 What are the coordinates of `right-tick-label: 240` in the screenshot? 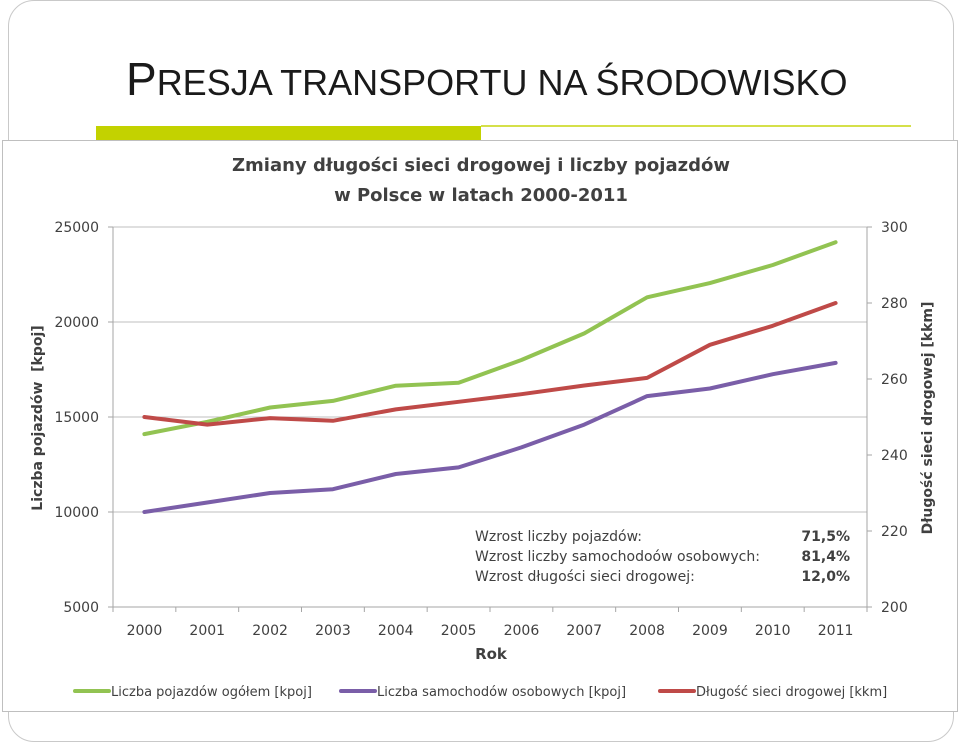 It's located at (894, 456).